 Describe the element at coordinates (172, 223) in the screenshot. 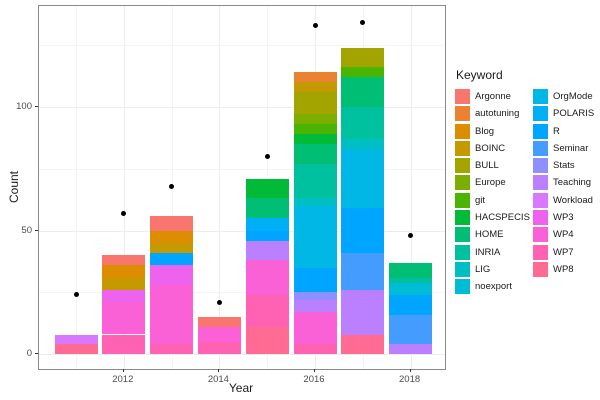

I see `bar-segment-Argonne` at that location.